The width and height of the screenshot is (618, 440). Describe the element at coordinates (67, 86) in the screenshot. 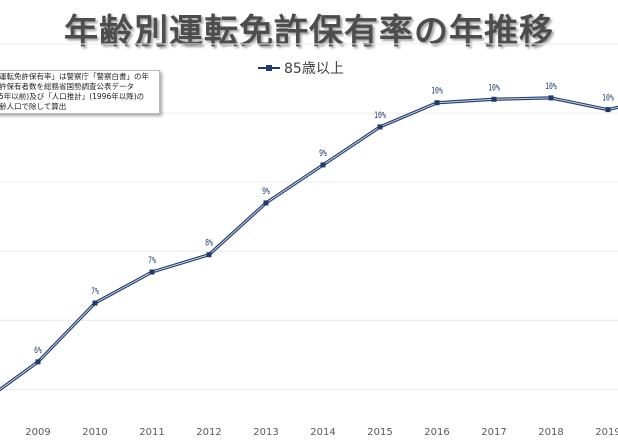

I see `note-line: 許保有者数を総務省国勢調査公表データ` at that location.